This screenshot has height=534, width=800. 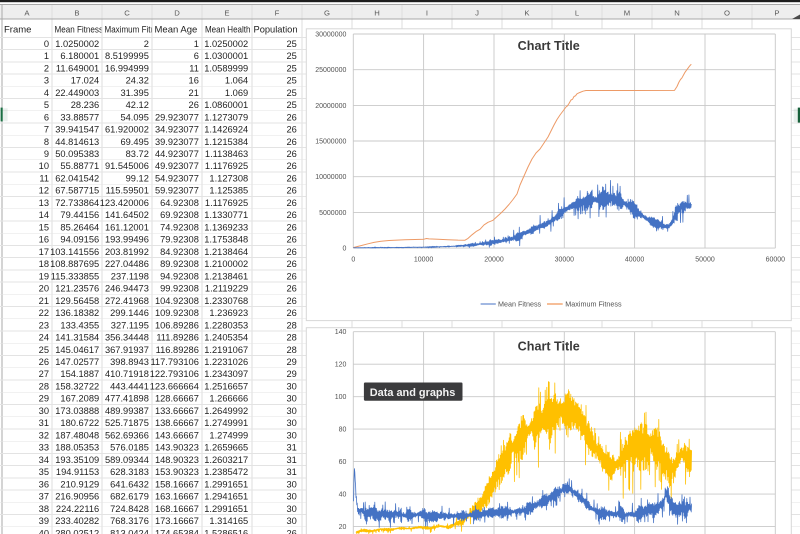 I want to click on svg-text: 724.8428, so click(x=129, y=509).